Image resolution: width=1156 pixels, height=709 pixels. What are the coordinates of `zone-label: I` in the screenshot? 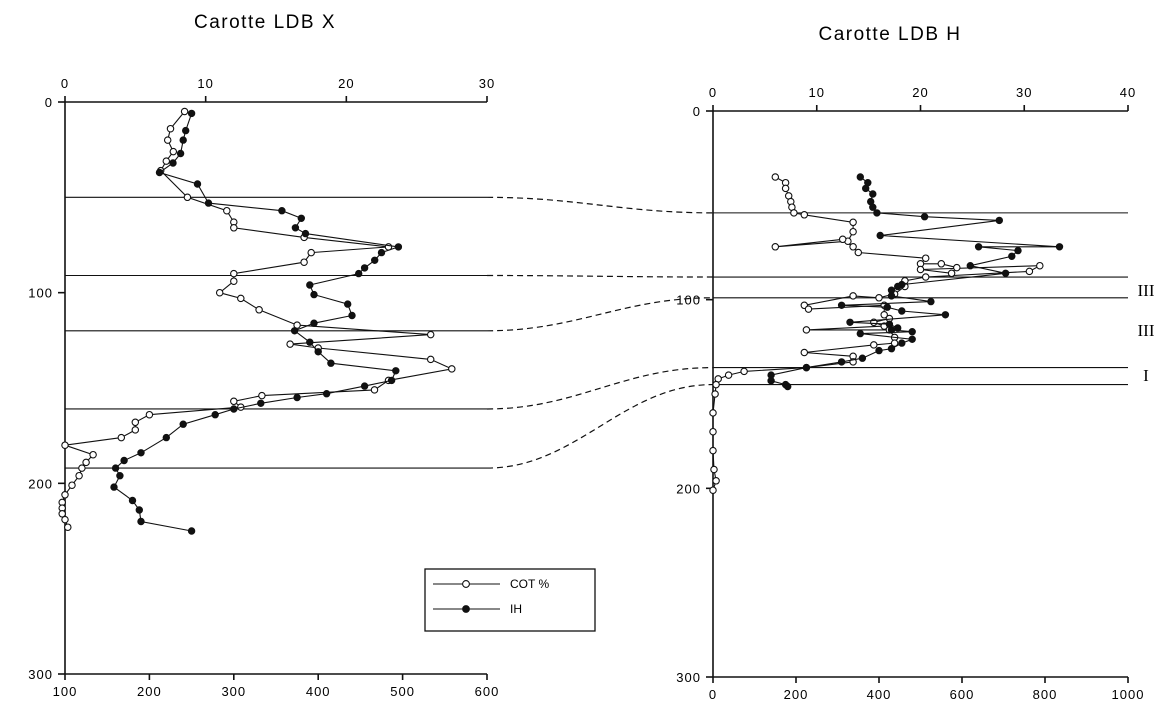 It's located at (1146, 375).